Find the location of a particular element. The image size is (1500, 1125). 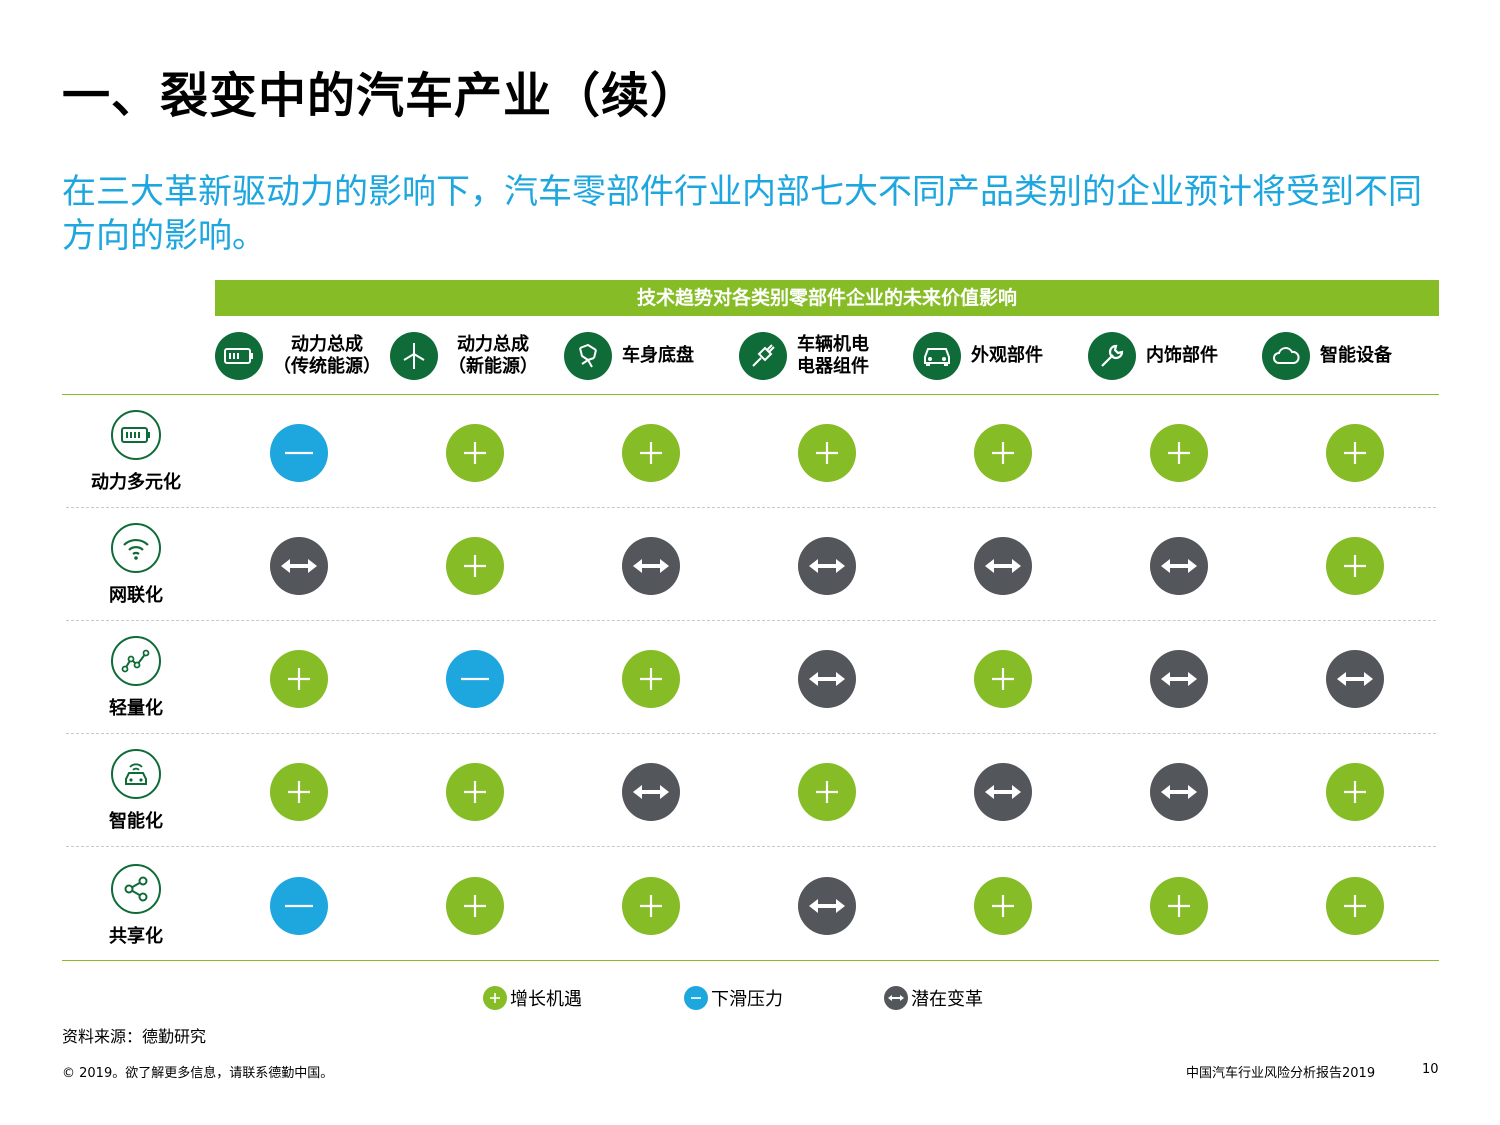

chassis-icon is located at coordinates (588, 356).